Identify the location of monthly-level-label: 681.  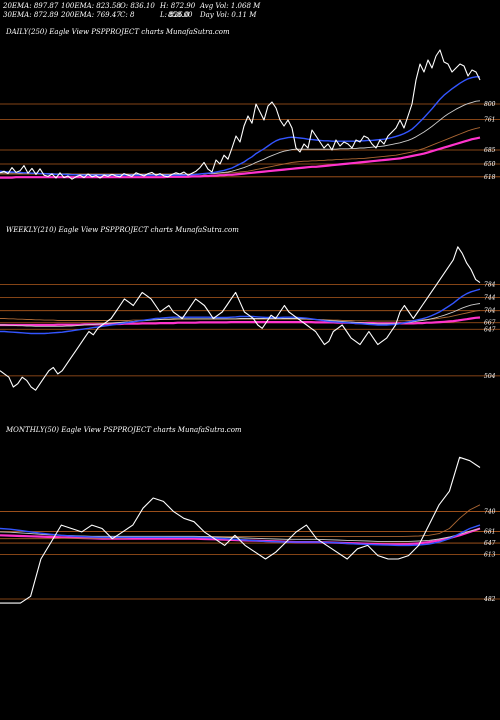
(489, 532).